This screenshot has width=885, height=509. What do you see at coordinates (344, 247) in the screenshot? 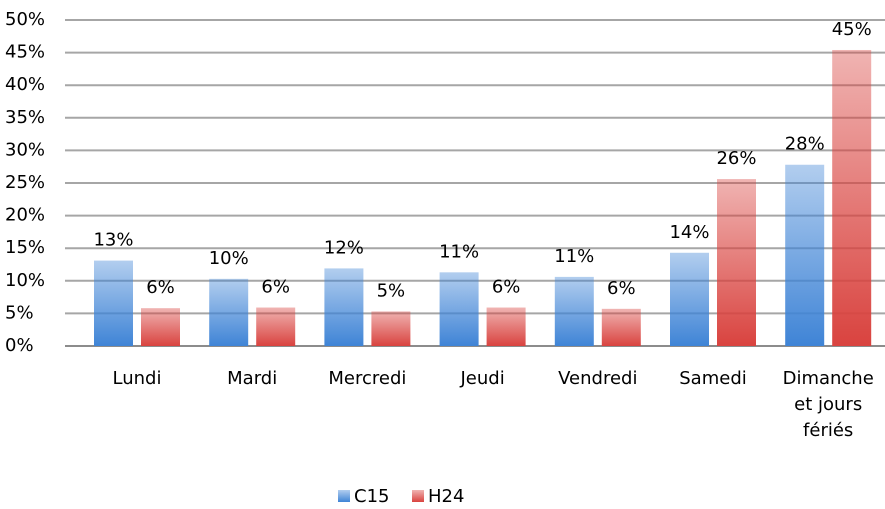
I see `data-label: 12%` at bounding box center [344, 247].